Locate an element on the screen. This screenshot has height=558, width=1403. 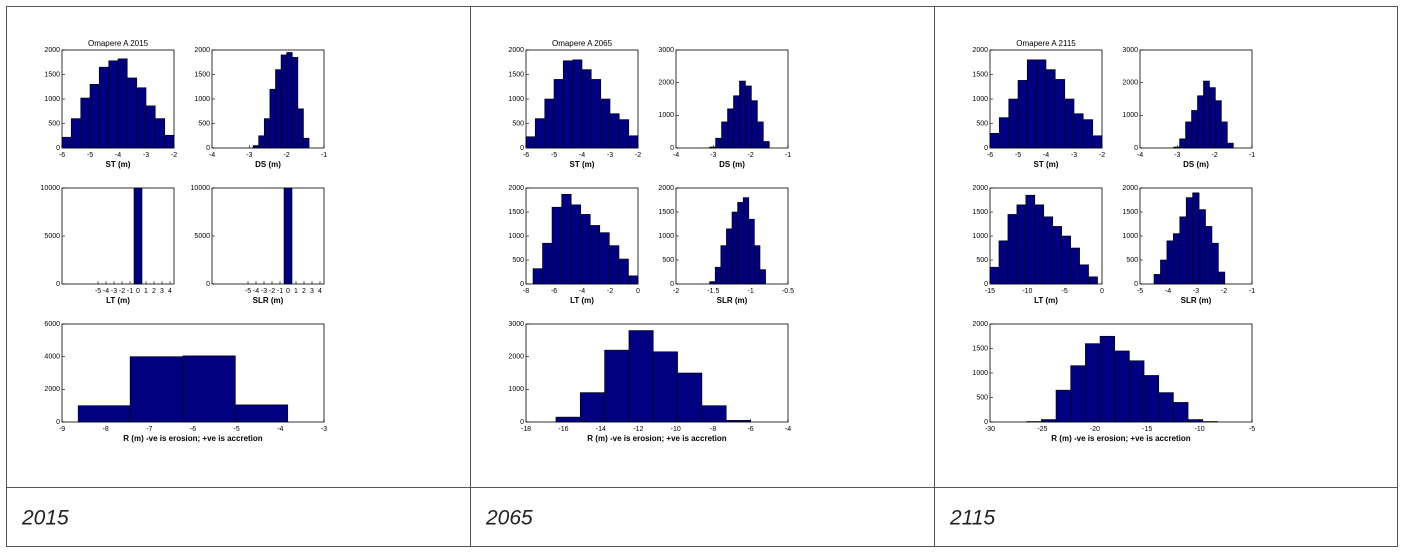
x-tick-label: -8 is located at coordinates (106, 429).